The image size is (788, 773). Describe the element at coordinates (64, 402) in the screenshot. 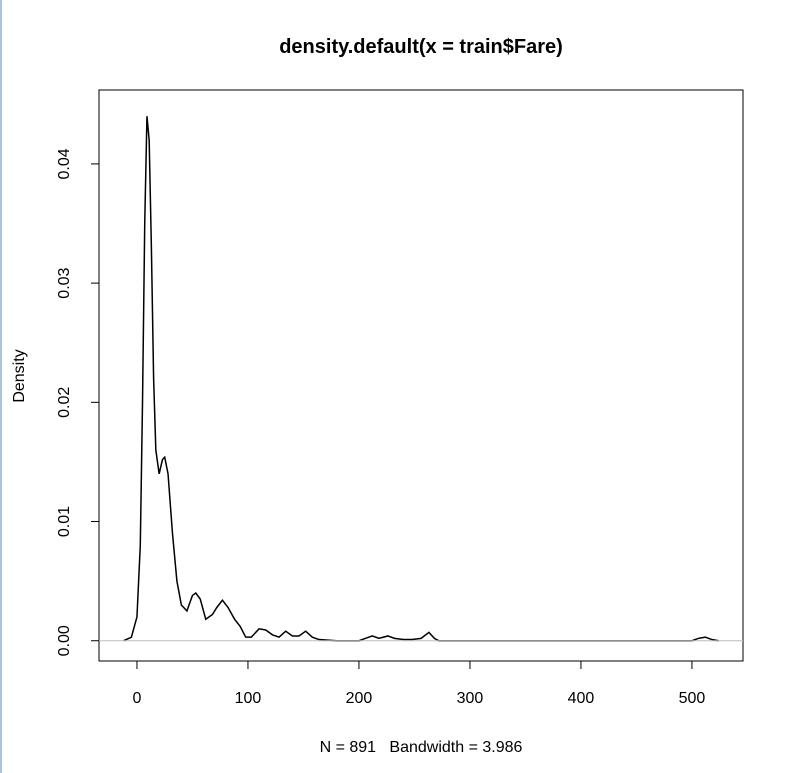

I see `y-tick-label: 0.02` at that location.